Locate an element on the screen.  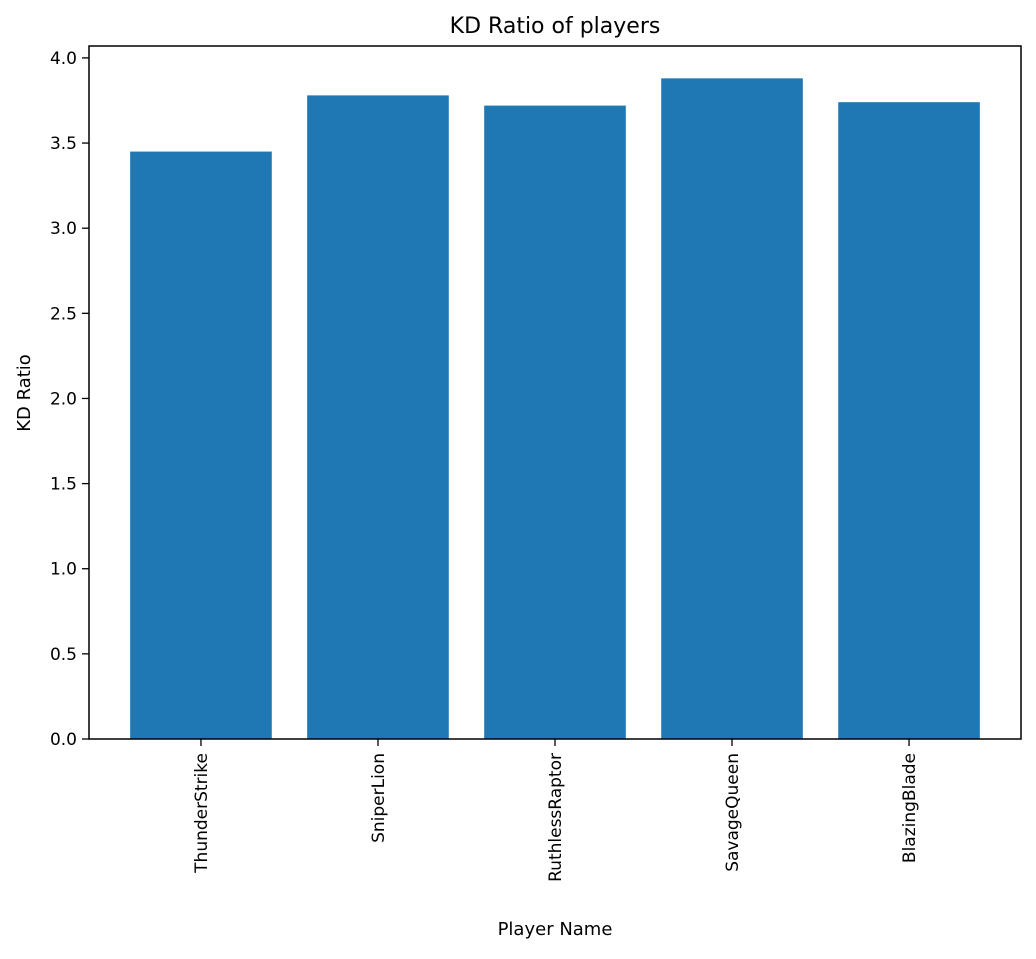
bar-RuthlessRaptor is located at coordinates (555, 422).